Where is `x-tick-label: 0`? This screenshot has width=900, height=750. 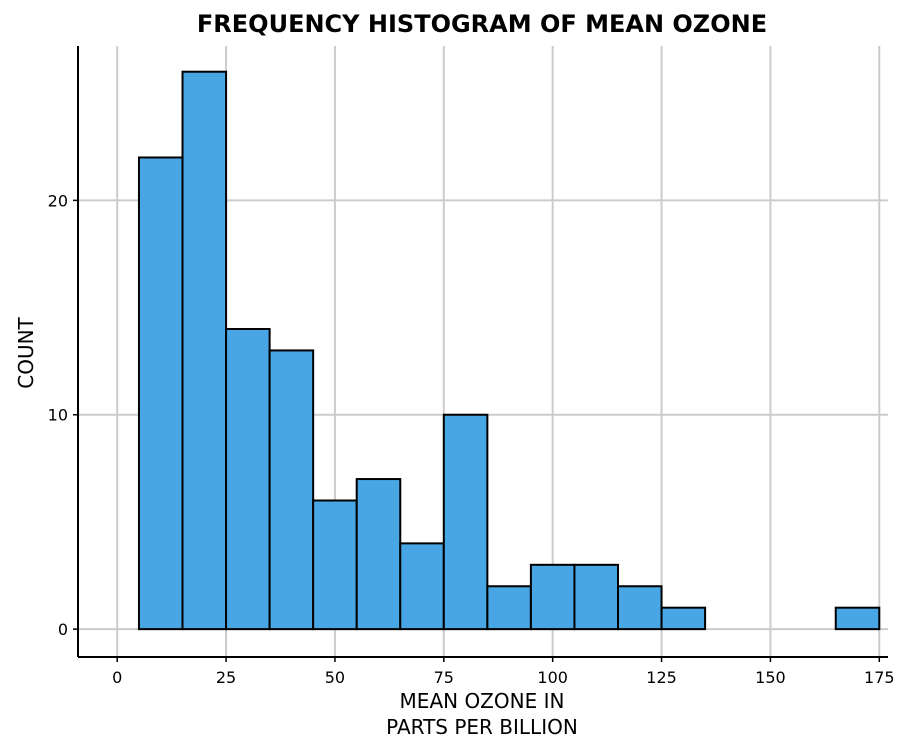 x-tick-label: 0 is located at coordinates (117, 677).